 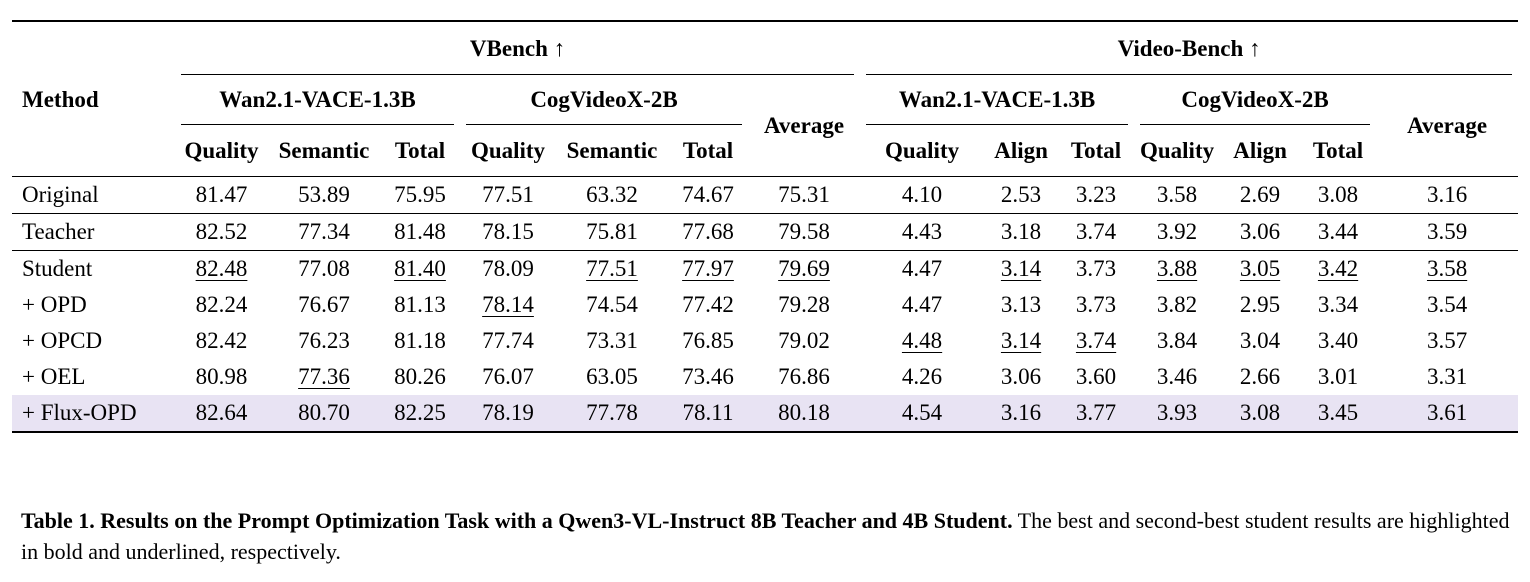 What do you see at coordinates (612, 304) in the screenshot?
I see `value-cell: 74.54` at bounding box center [612, 304].